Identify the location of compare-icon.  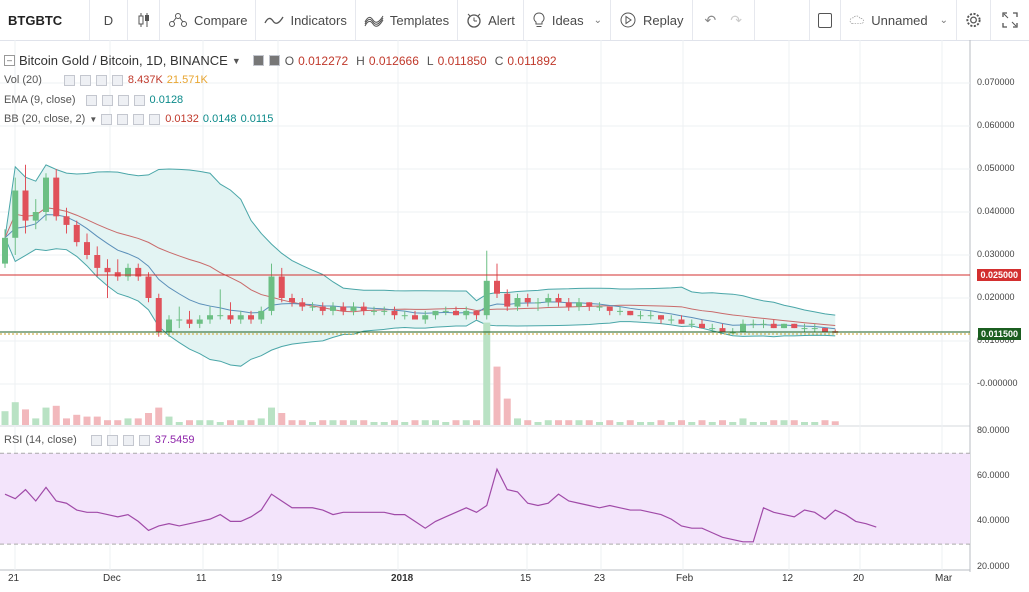
(178, 20).